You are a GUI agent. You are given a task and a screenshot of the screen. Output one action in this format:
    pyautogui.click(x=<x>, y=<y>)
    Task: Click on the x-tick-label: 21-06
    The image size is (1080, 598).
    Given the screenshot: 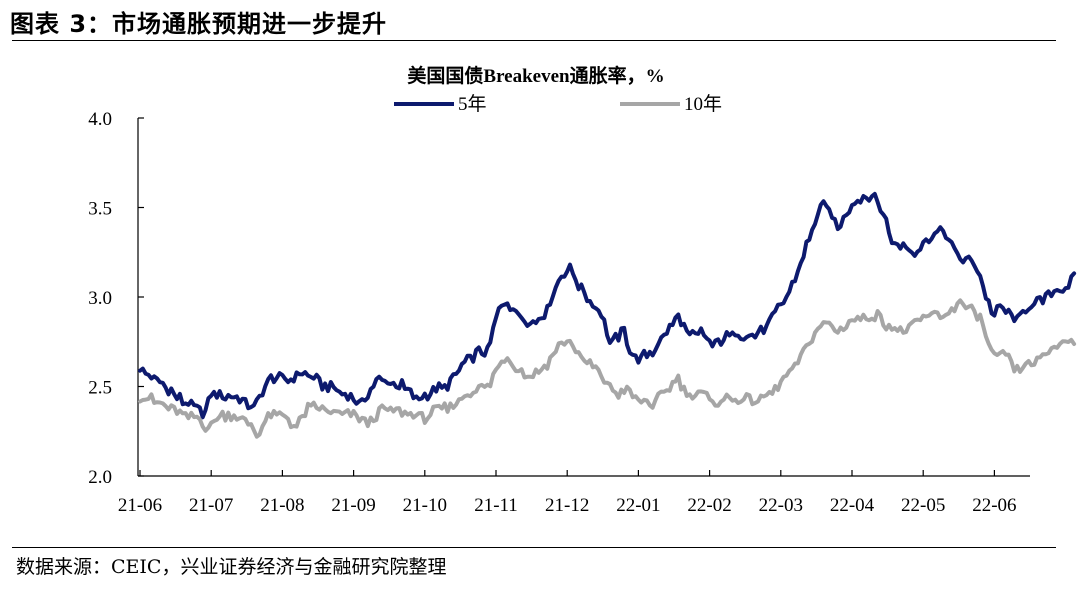 What is the action you would take?
    pyautogui.click(x=140, y=505)
    